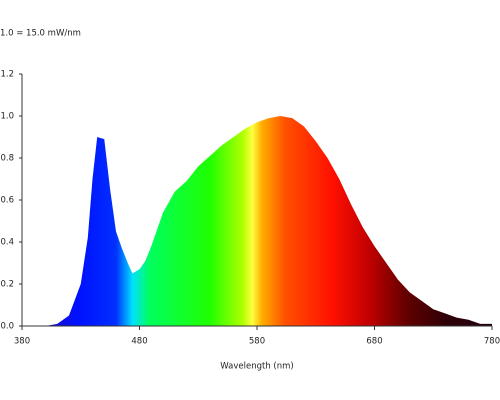 This screenshot has width=500, height=400. I want to click on y-tick-label: 1.2, so click(7, 75).